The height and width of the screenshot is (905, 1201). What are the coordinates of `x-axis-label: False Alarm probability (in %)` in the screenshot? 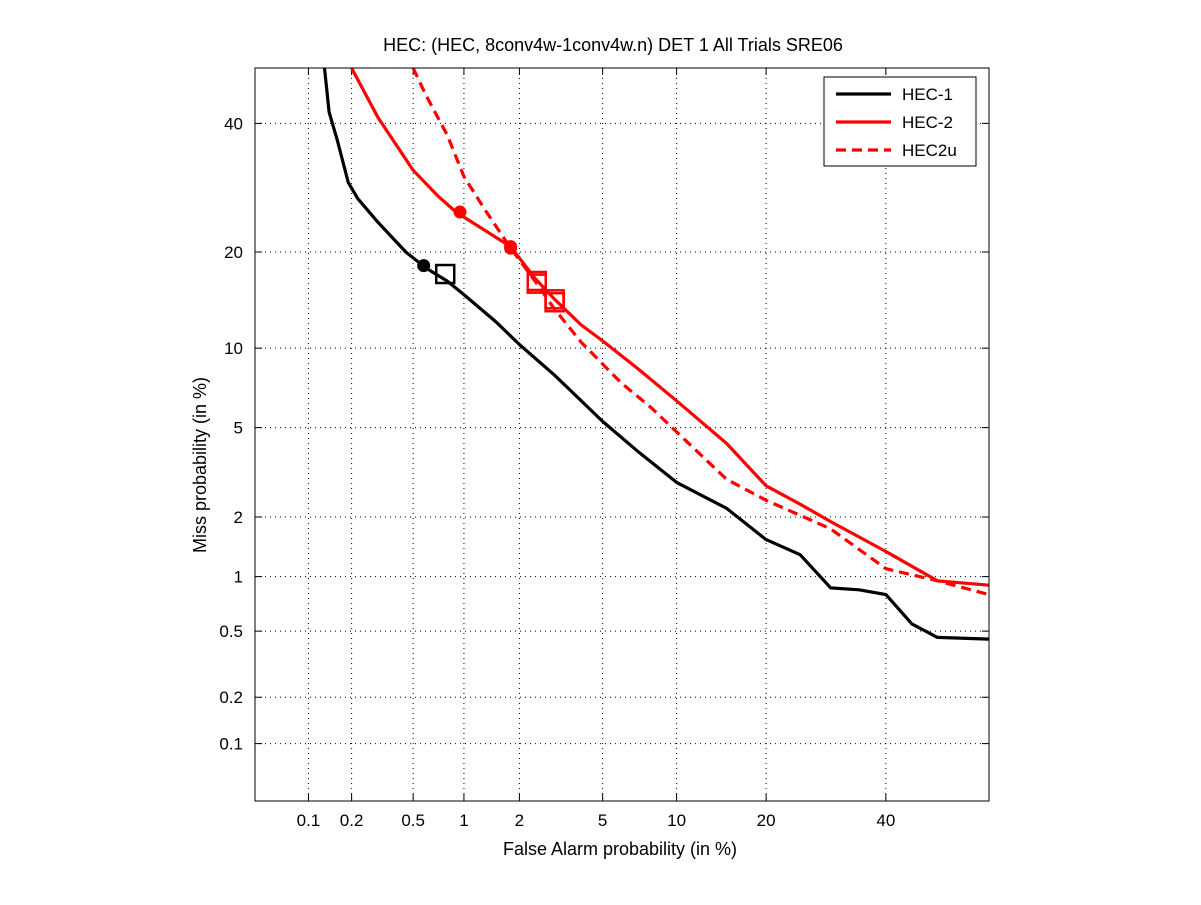 It's located at (620, 849).